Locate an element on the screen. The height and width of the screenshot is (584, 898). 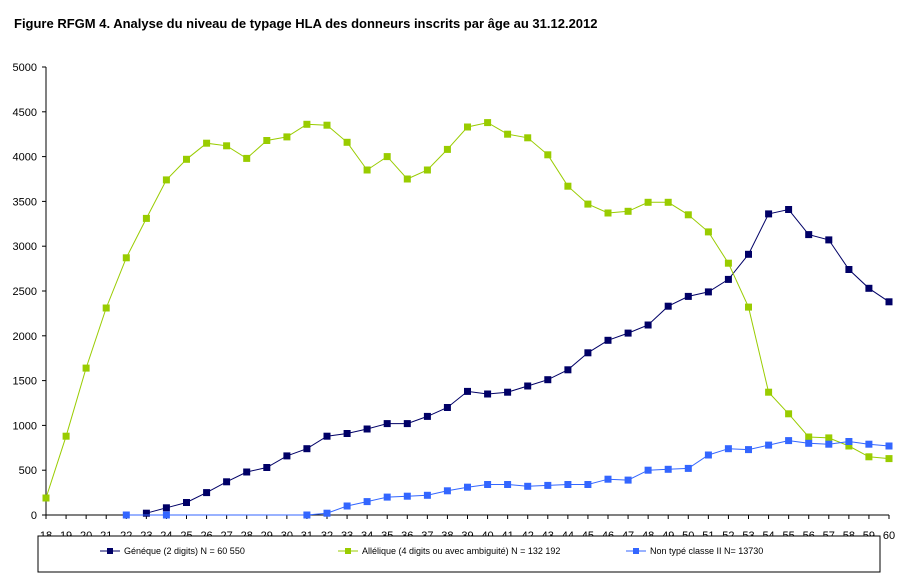
y-tick-label: 5000 is located at coordinates (25, 68).